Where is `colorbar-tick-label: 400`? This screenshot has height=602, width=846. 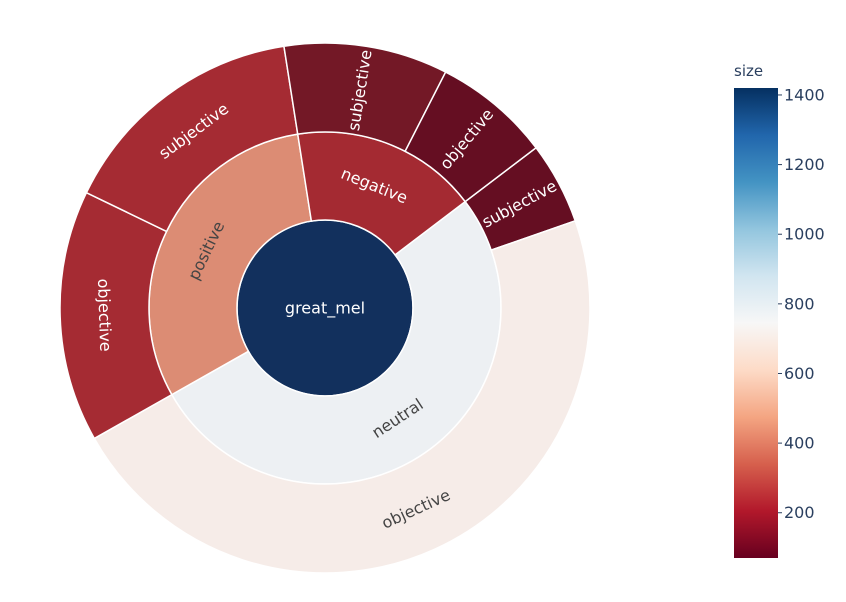
colorbar-tick-label: 400 is located at coordinates (799, 443).